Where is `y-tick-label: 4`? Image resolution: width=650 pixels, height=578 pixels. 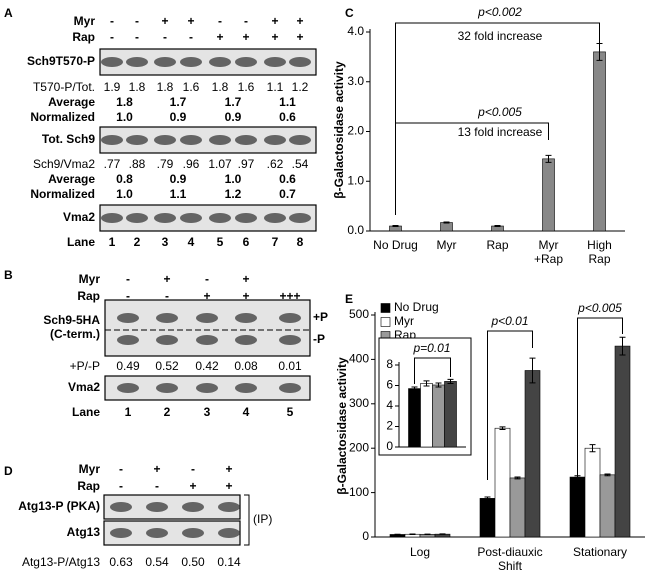
y-tick-label: 4 is located at coordinates (389, 405).